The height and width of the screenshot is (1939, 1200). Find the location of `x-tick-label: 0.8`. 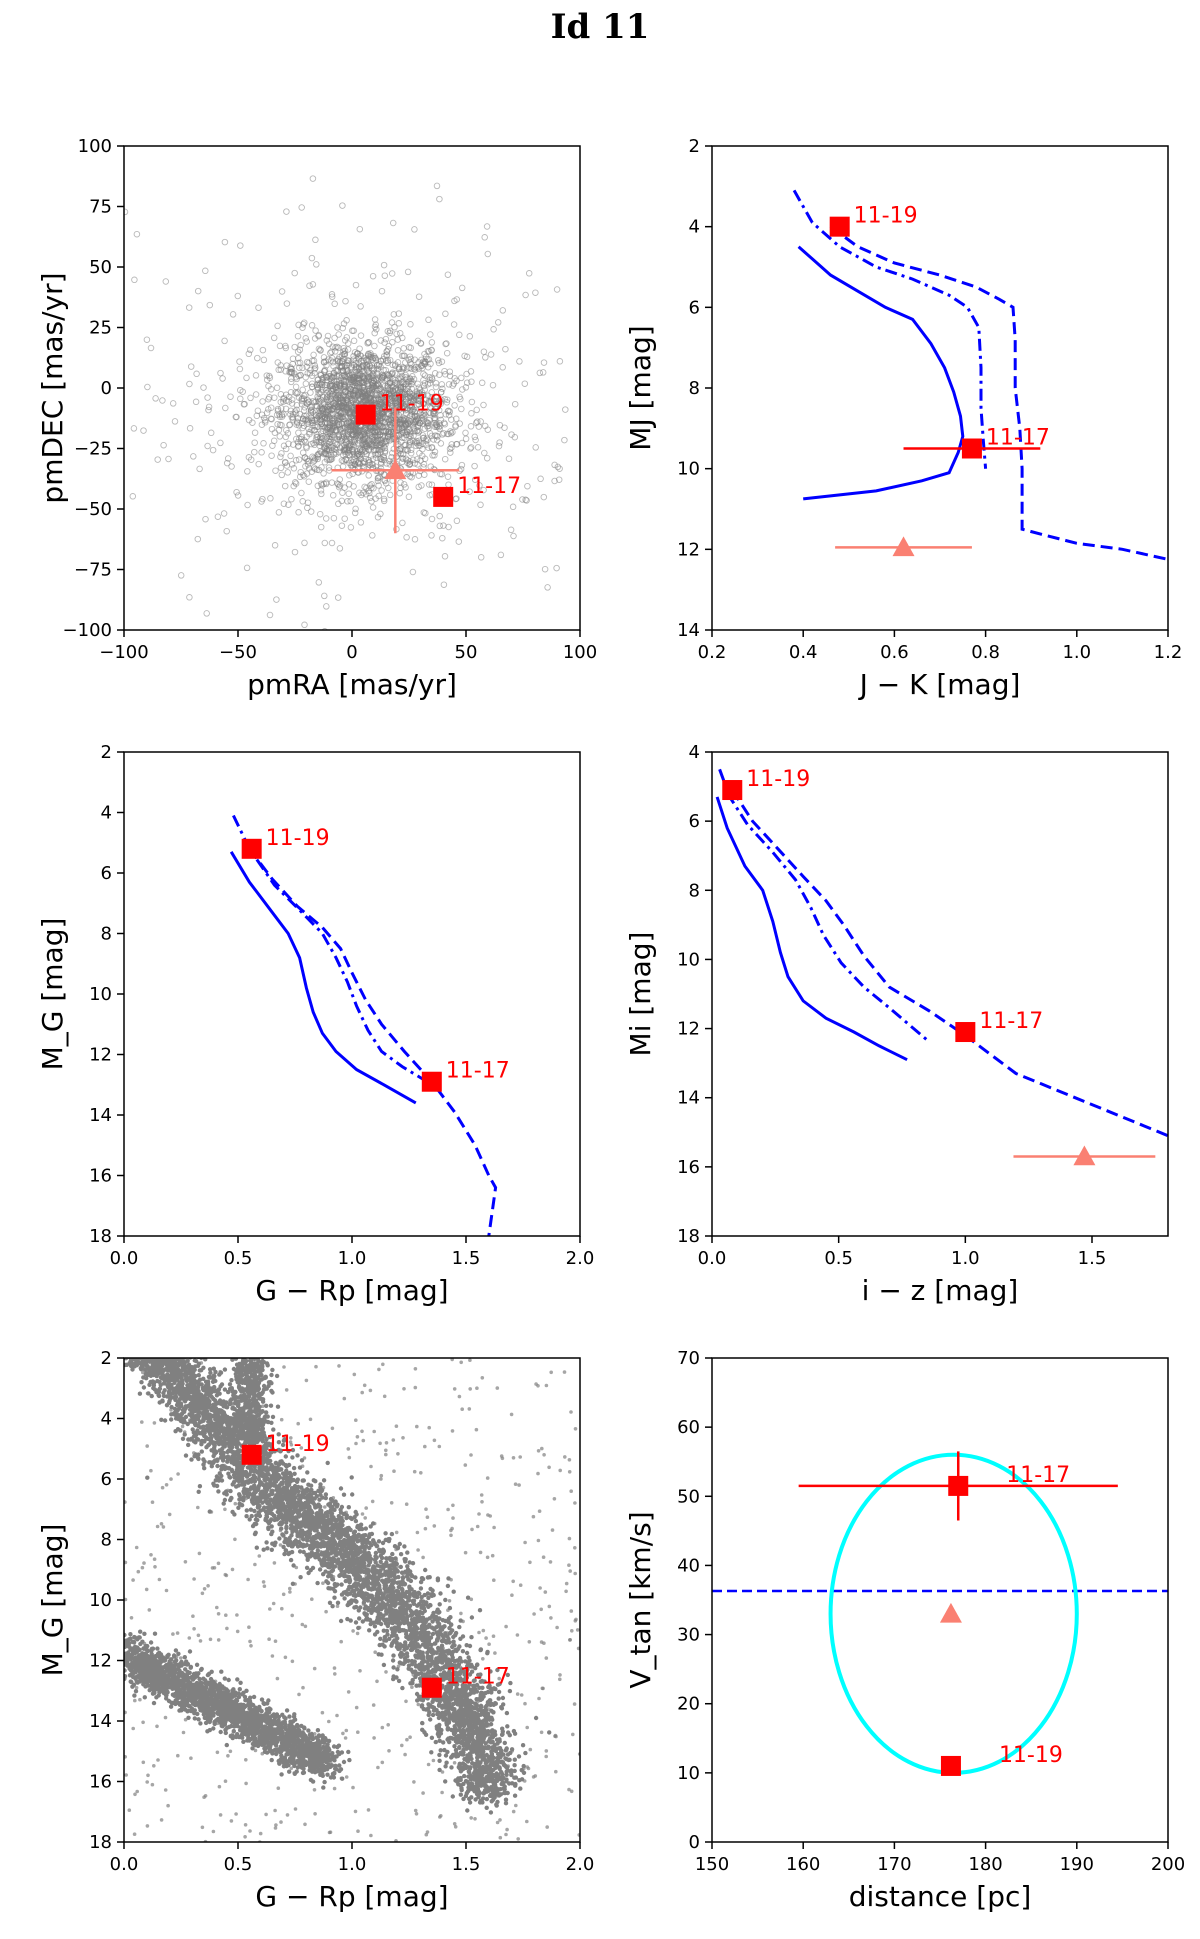

x-tick-label: 0.8 is located at coordinates (985, 652).